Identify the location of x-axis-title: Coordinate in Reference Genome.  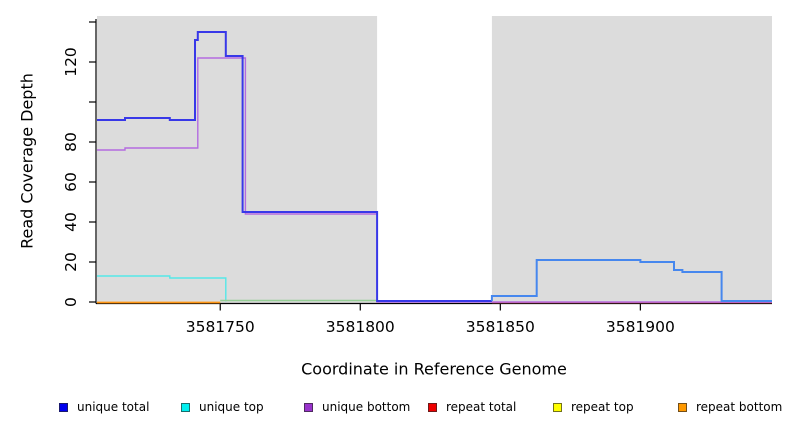
(434, 369).